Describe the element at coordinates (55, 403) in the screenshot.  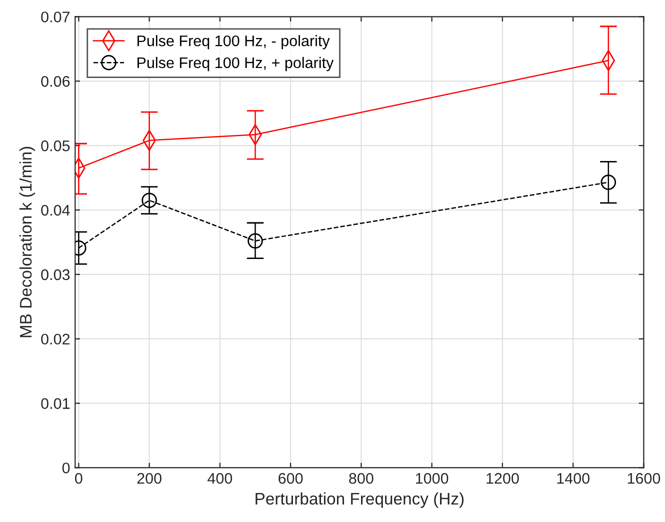
I see `y-tick-label: 0.01` at that location.